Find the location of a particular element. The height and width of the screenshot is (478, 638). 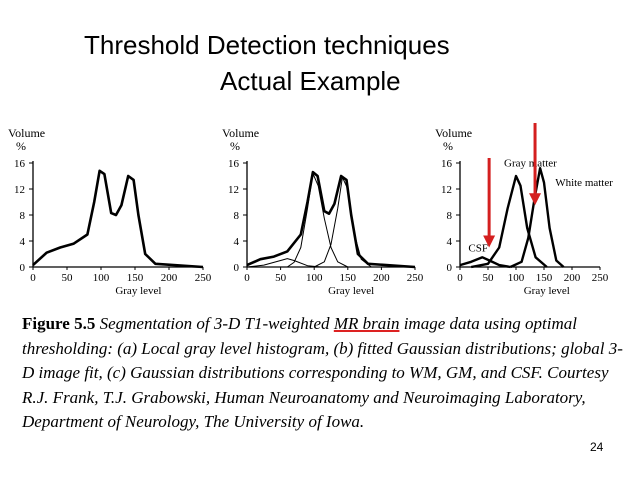

page-number: 24 is located at coordinates (597, 447).